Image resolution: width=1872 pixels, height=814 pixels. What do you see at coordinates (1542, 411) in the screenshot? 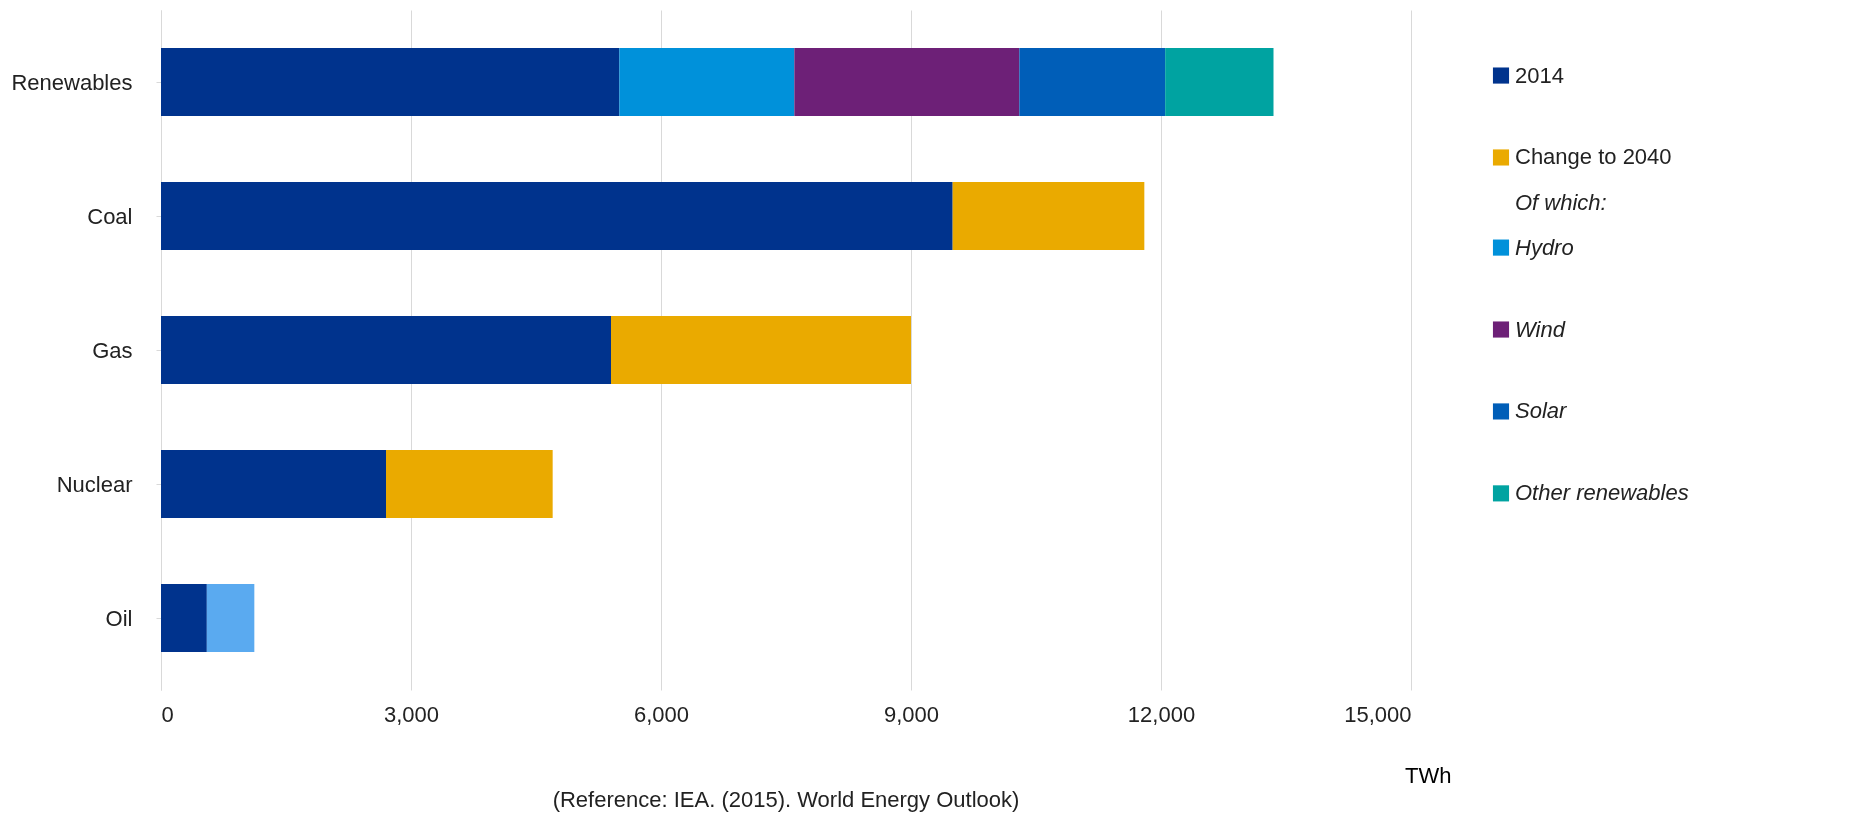
I see `legend-label: Solar` at bounding box center [1542, 411].